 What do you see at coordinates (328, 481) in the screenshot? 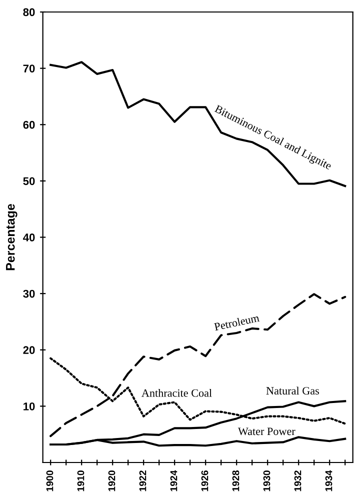
I see `x-tick-label: 1934` at bounding box center [328, 481].